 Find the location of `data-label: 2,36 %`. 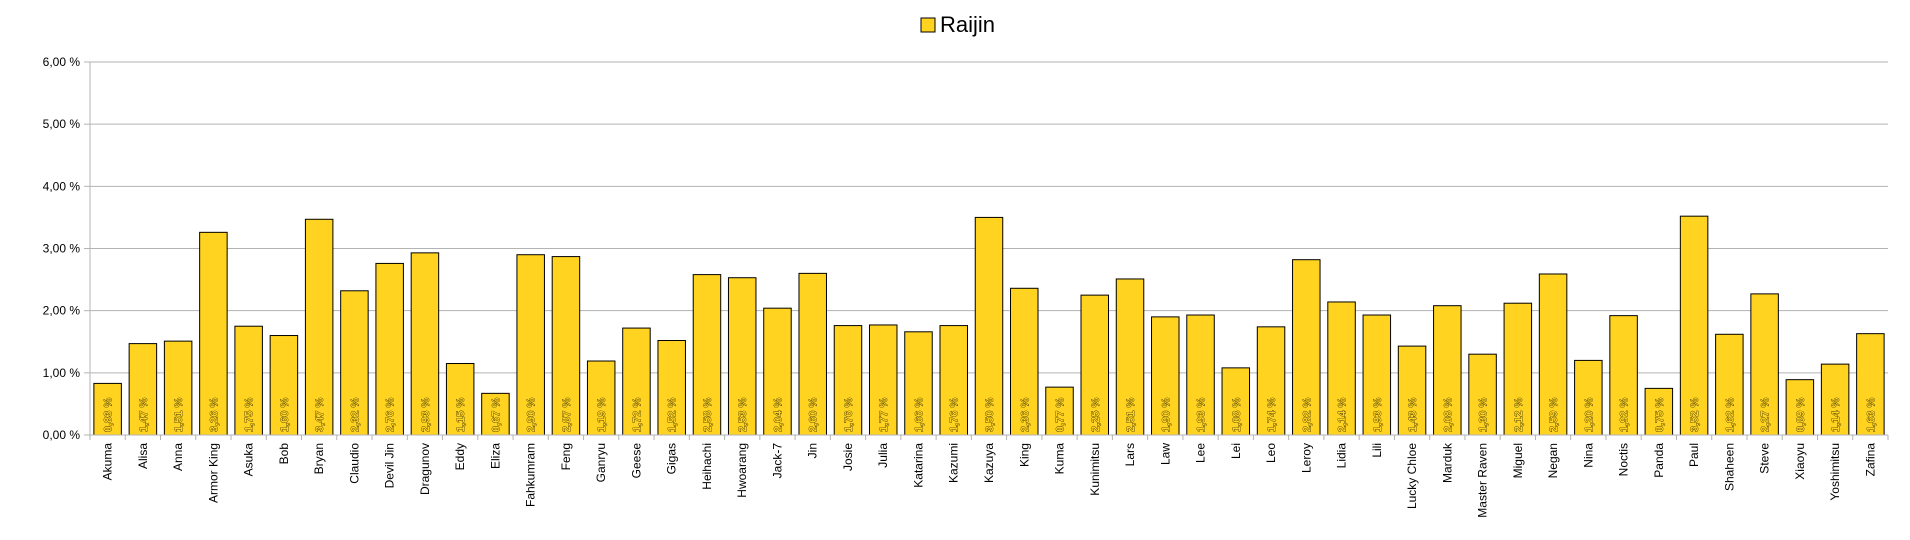

data-label: 2,36 % is located at coordinates (1025, 415).